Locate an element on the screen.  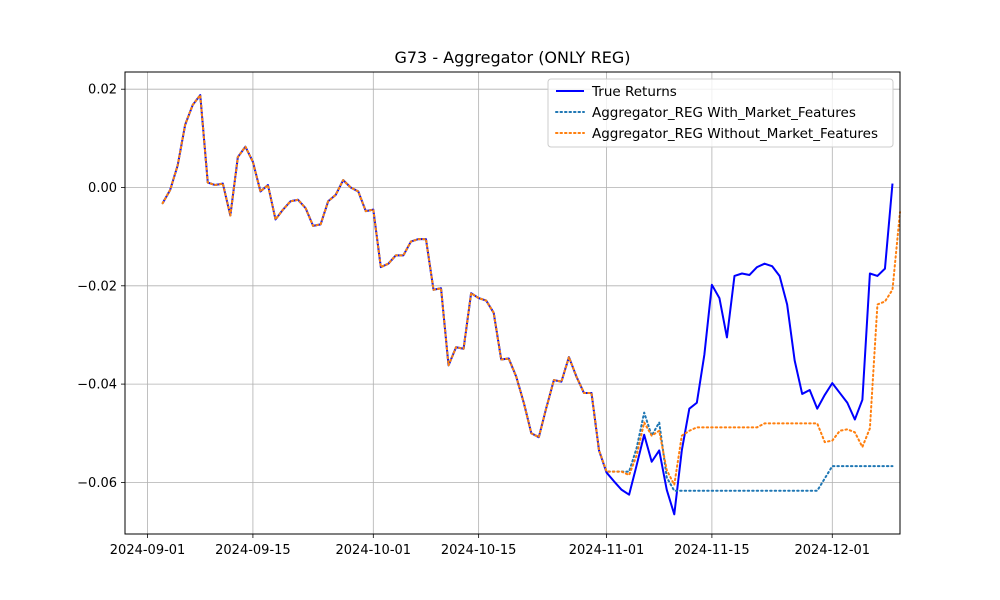
chart-title: G73 - Aggregator (ONLY REG) is located at coordinates (512, 57).